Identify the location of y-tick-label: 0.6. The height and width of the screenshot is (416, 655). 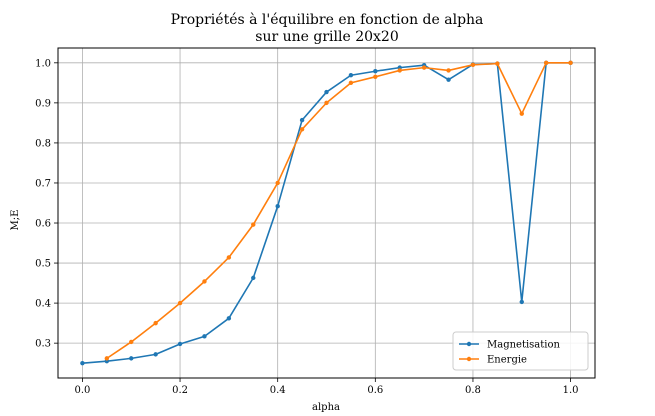
(43, 224).